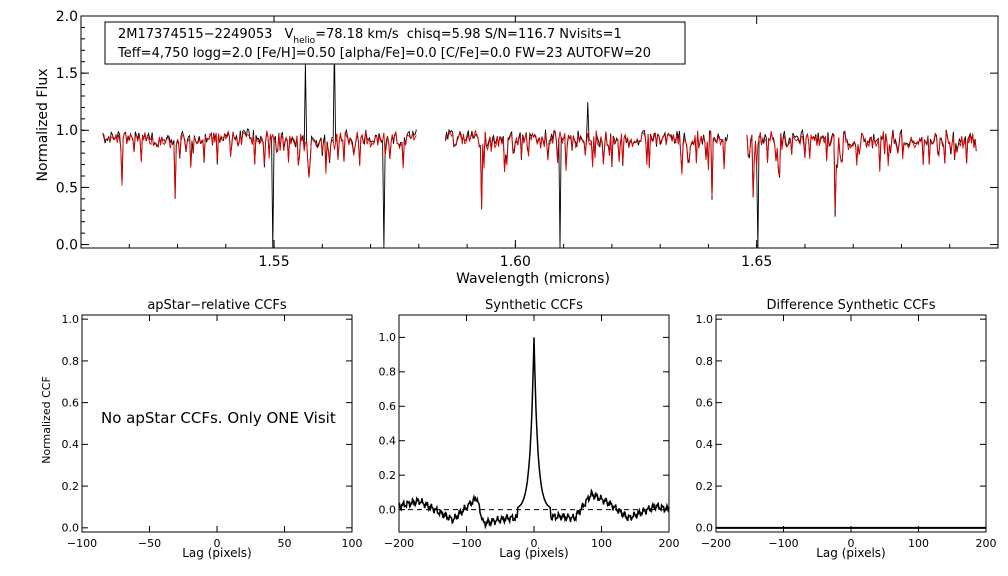  What do you see at coordinates (71, 444) in the screenshot?
I see `apstar-ccf-y-tick-label: 0.4` at bounding box center [71, 444].